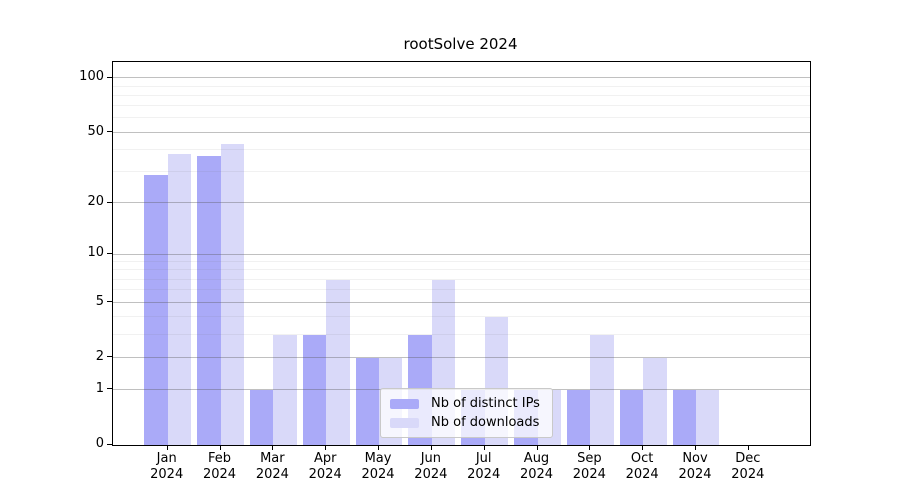 The width and height of the screenshot is (900, 500). What do you see at coordinates (99, 356) in the screenshot?
I see `y-tick-label: 2` at bounding box center [99, 356].